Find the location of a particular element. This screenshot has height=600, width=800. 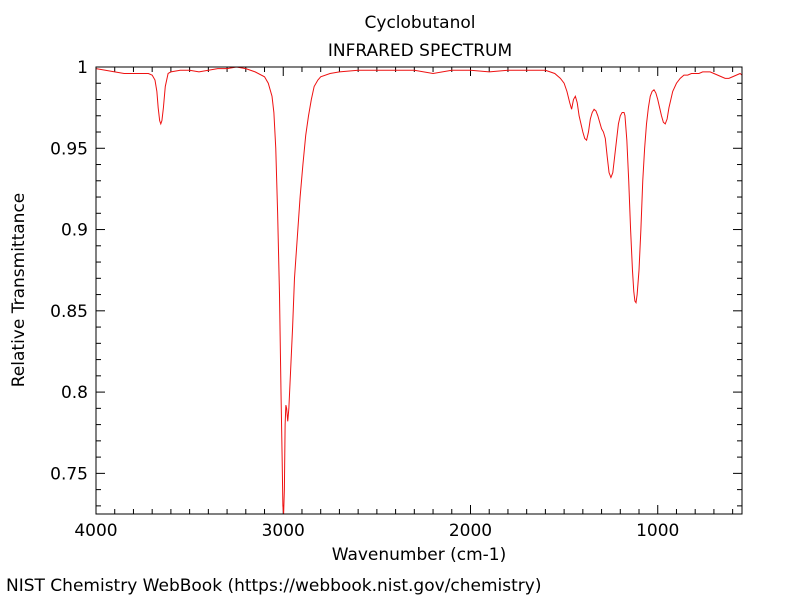

x-tick-label: 2000 is located at coordinates (470, 531).